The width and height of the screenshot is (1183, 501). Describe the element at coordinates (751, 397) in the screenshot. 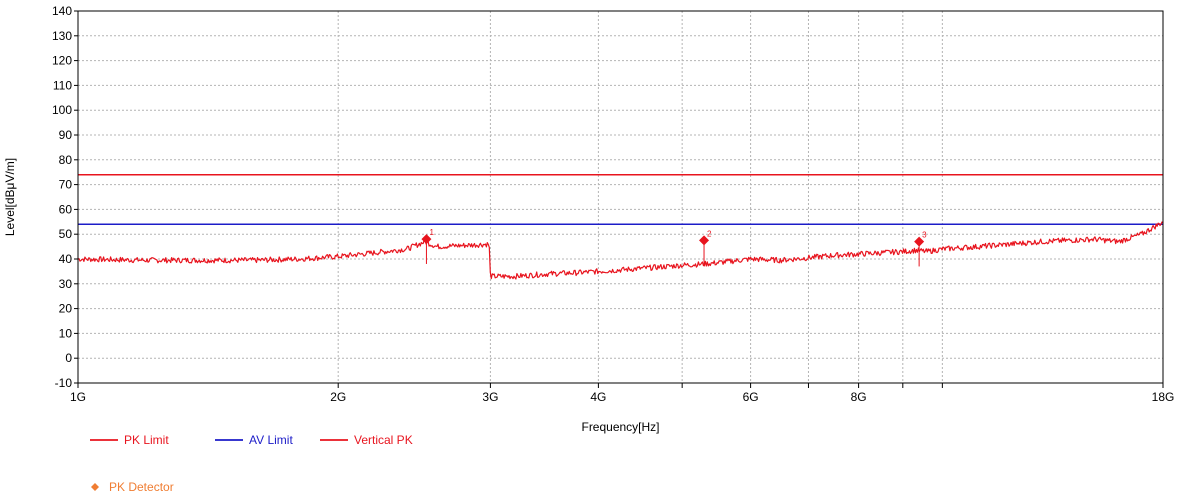

I see `x-tick-label: 6G` at that location.